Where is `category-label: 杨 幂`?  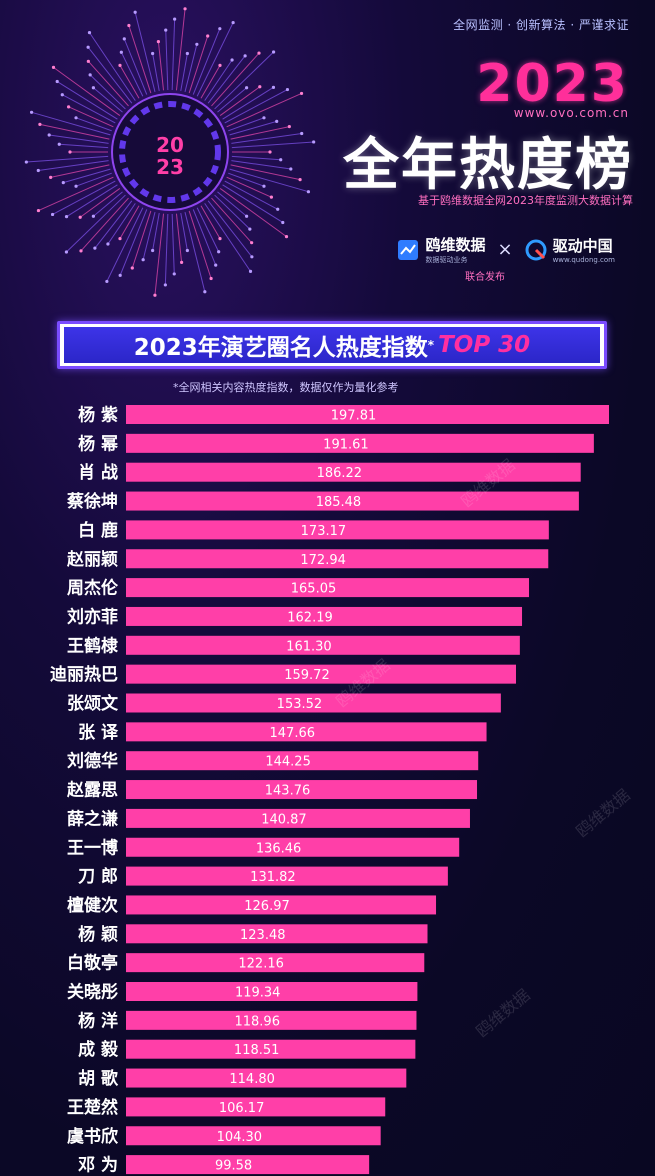
category-label: 杨 幂 is located at coordinates (98, 443).